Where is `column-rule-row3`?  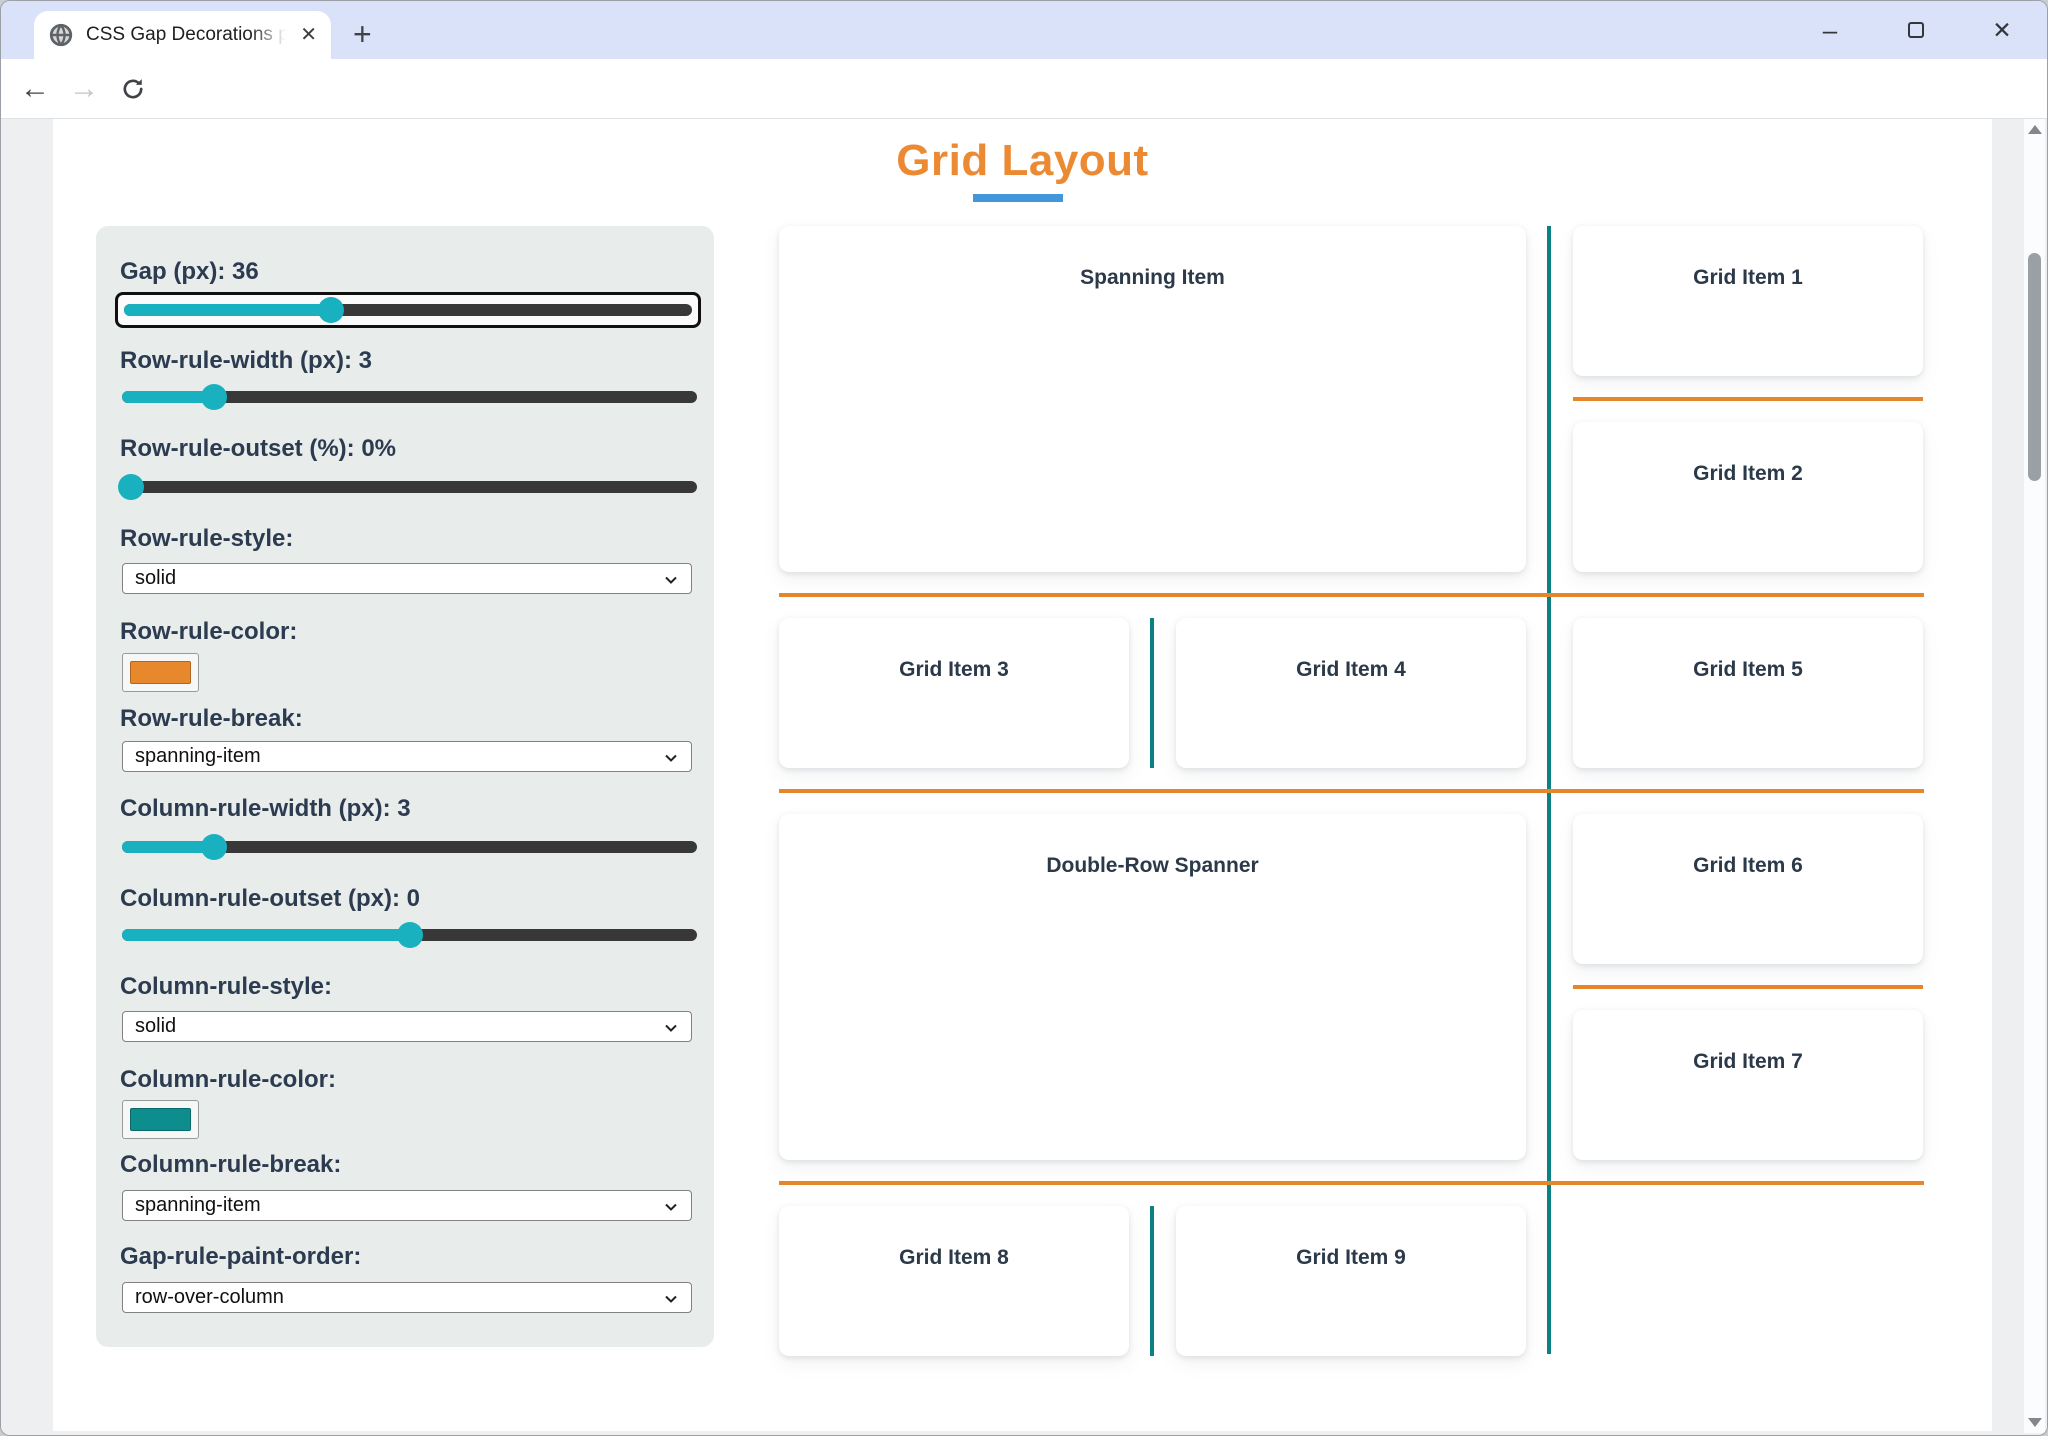 column-rule-row3 is located at coordinates (1152, 693).